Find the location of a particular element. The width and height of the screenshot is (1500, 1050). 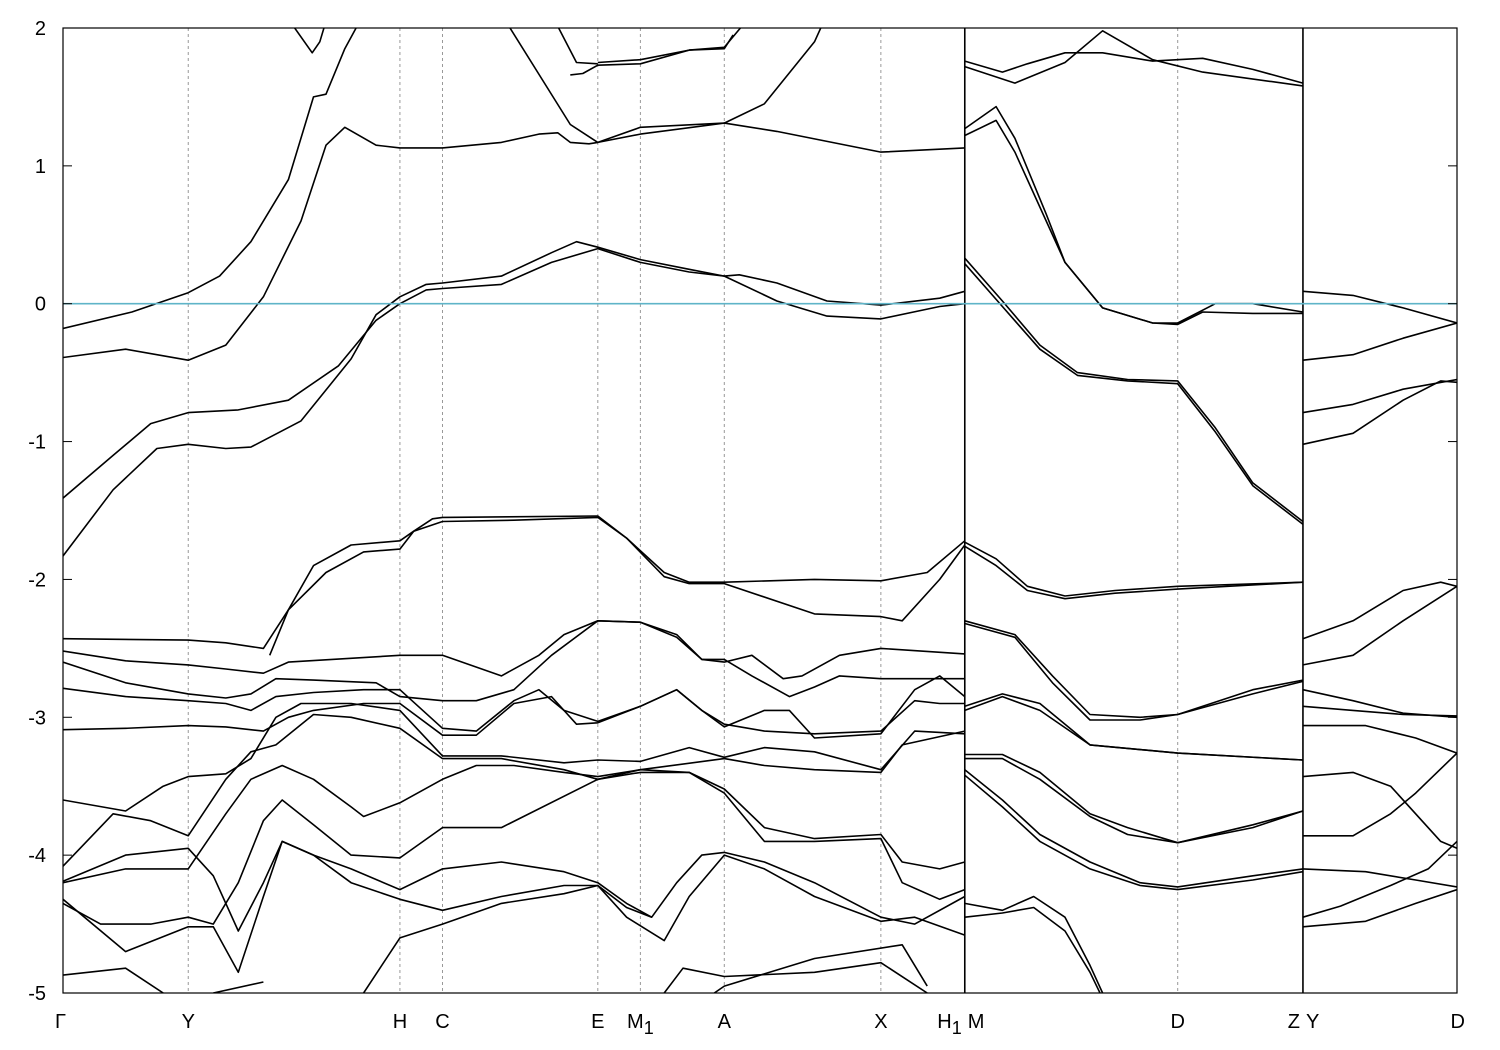

y-tick-label: -5 is located at coordinates (37, 994).